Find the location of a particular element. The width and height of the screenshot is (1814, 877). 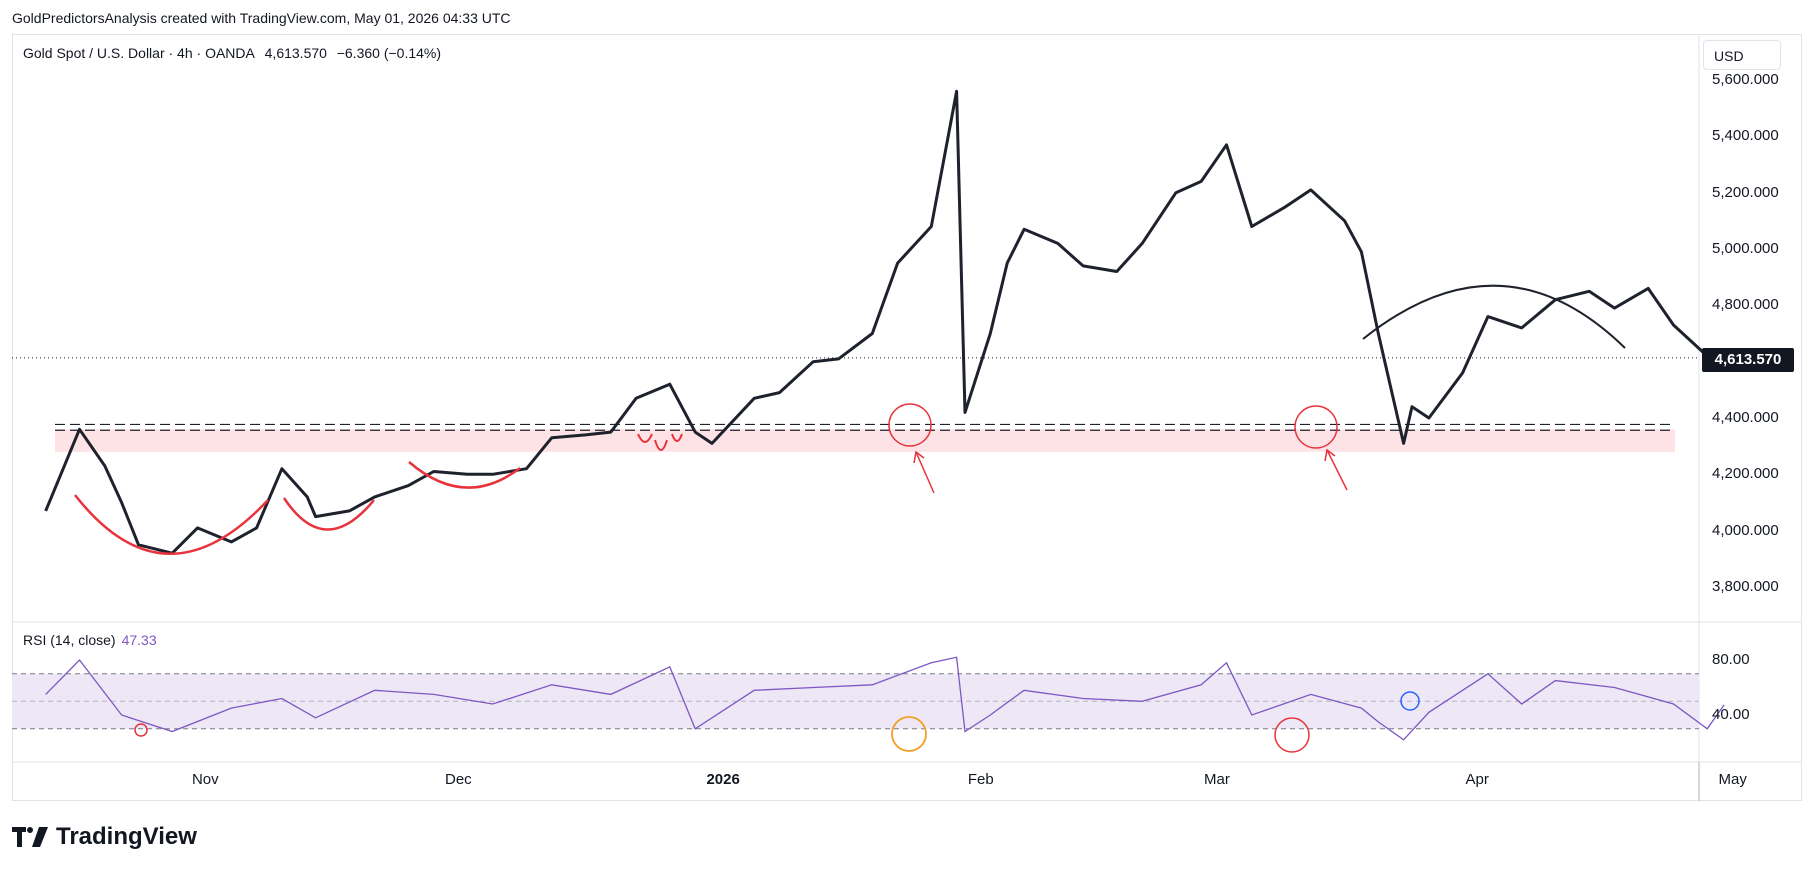

rsi-legend: RSI (14, close) 47.33 is located at coordinates (90, 640).